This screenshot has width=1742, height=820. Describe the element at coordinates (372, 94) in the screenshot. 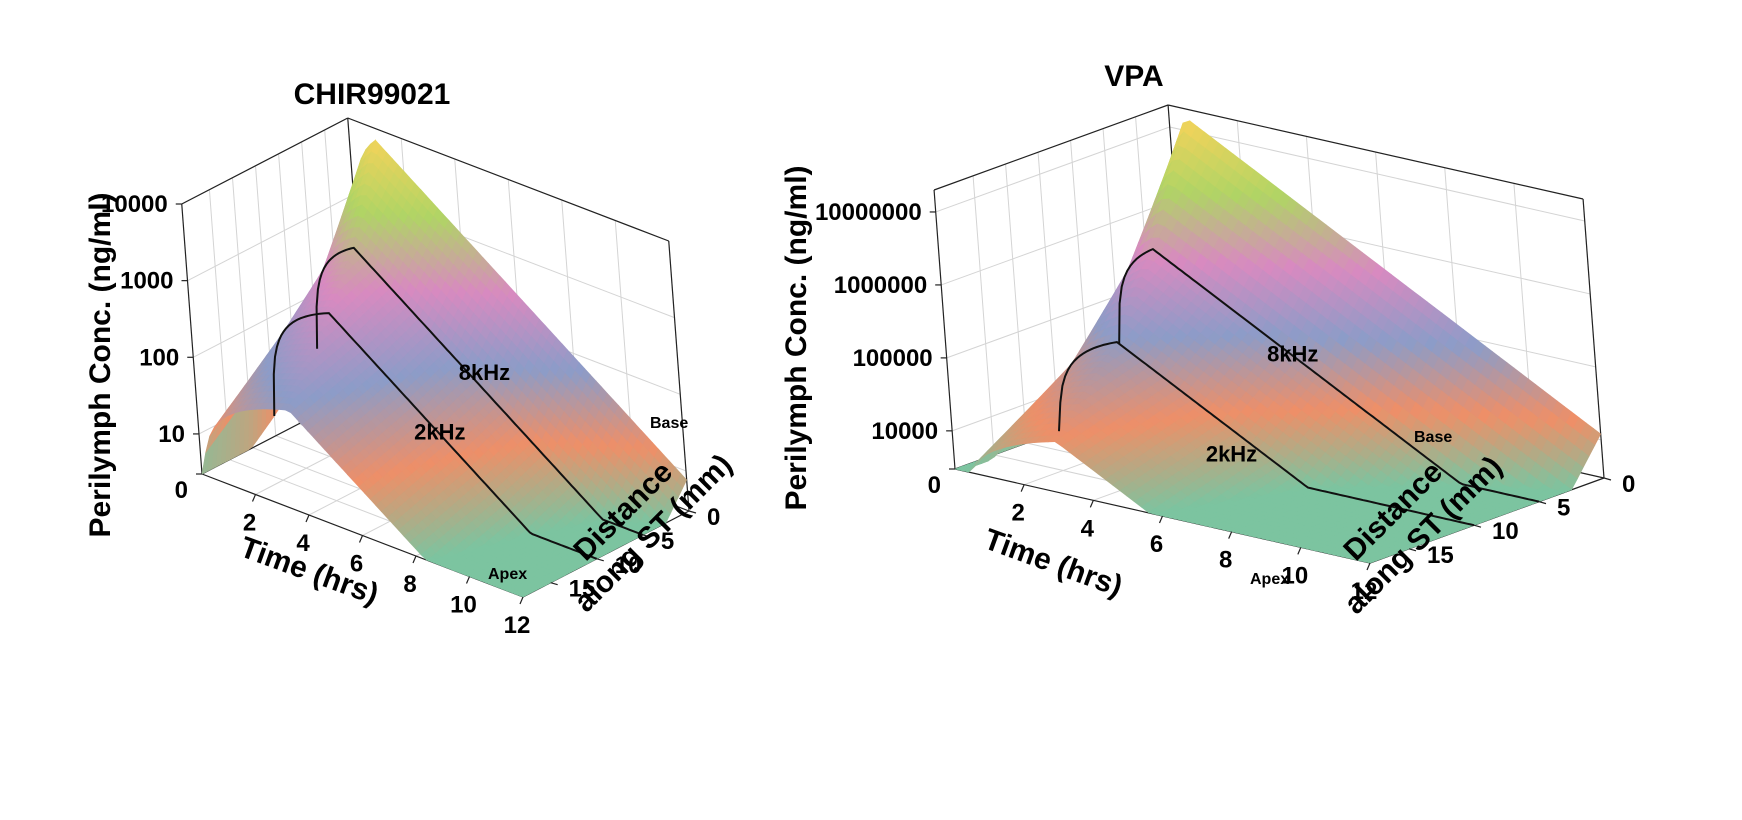

I see `chart-title: CHIR99021` at that location.